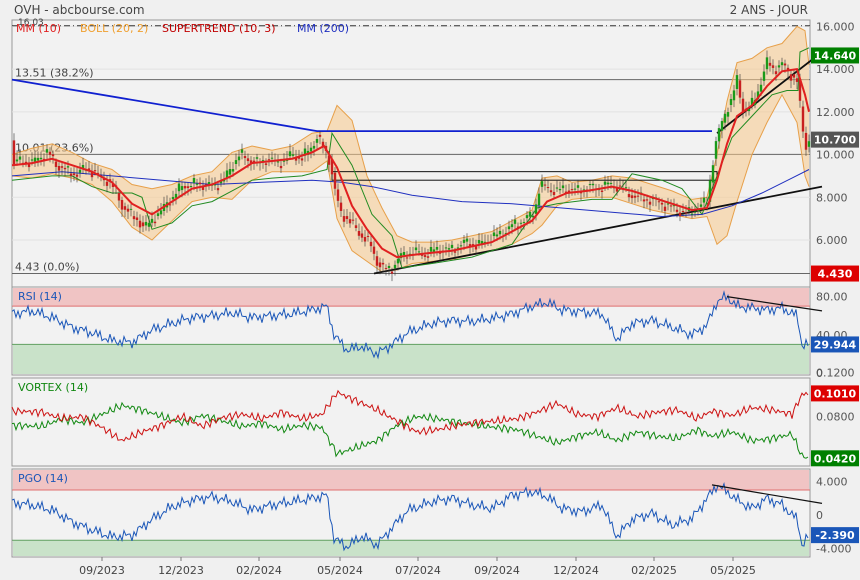 The height and width of the screenshot is (580, 860). Describe the element at coordinates (835, 139) in the screenshot. I see `price-badge-1-bg` at that location.